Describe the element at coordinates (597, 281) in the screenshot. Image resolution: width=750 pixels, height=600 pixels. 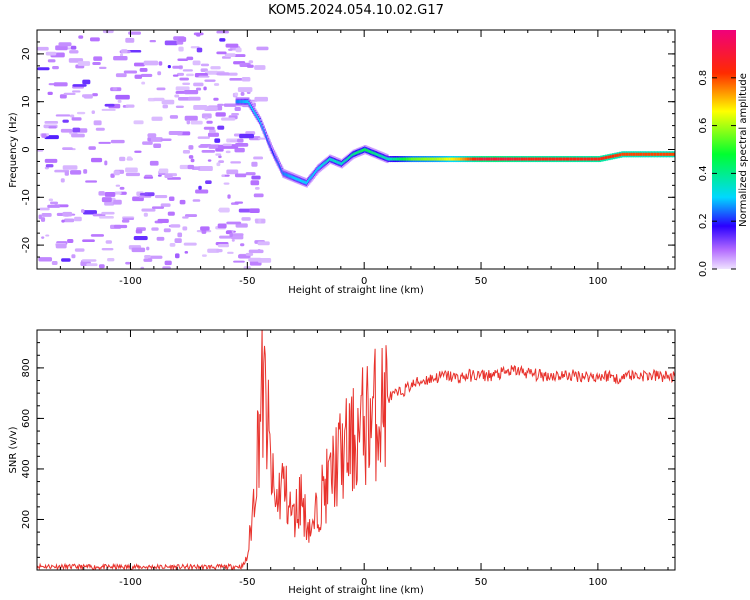
I see `spectrogram-xtick-label: 100` at that location.